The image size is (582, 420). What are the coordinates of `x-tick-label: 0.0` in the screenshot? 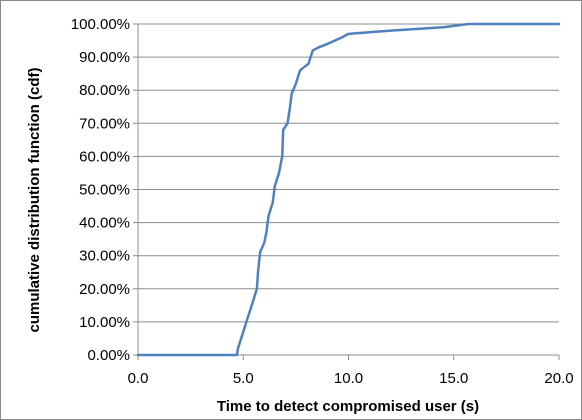 It's located at (138, 378).